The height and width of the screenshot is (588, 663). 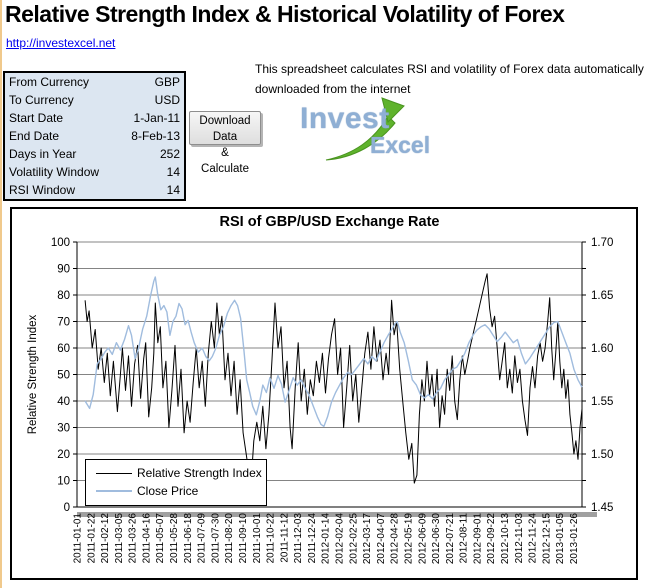 I want to click on end-date-cell: 8-Feb-13, so click(x=155, y=136).